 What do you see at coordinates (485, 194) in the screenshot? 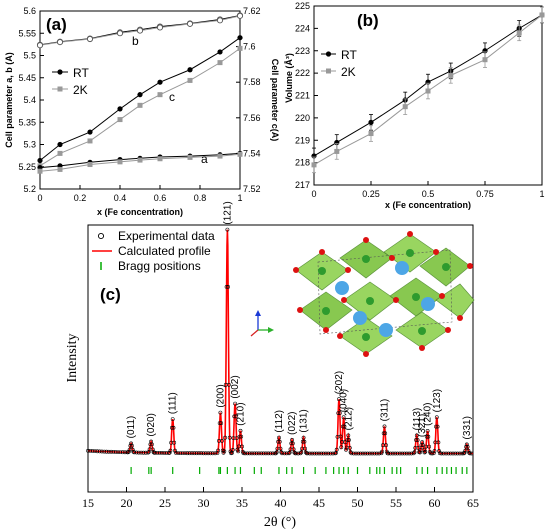
I see `panel-b-x-tick-label: 0.75` at bounding box center [485, 194].